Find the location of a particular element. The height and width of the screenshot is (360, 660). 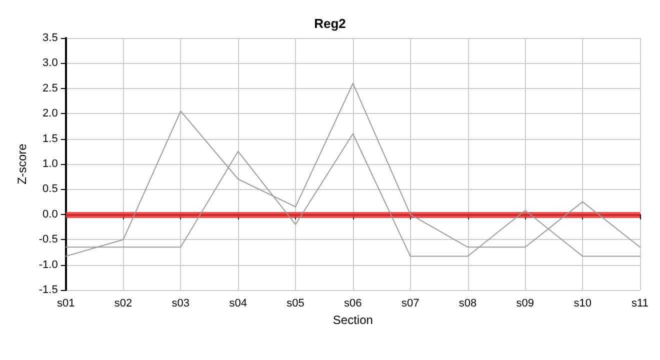

y-tick-label: 2.5 is located at coordinates (50, 88).